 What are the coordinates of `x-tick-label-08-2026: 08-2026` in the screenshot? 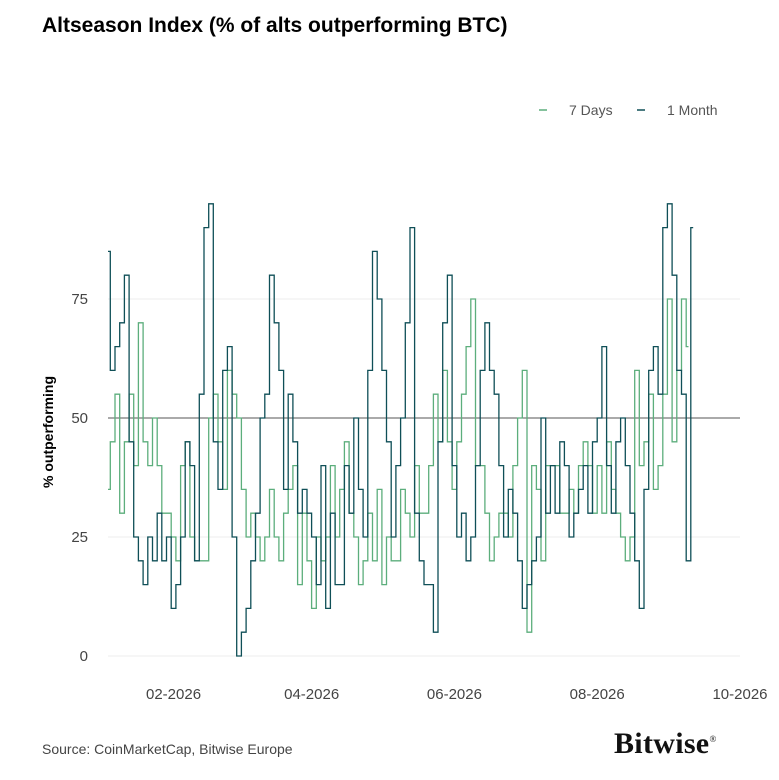 It's located at (597, 694).